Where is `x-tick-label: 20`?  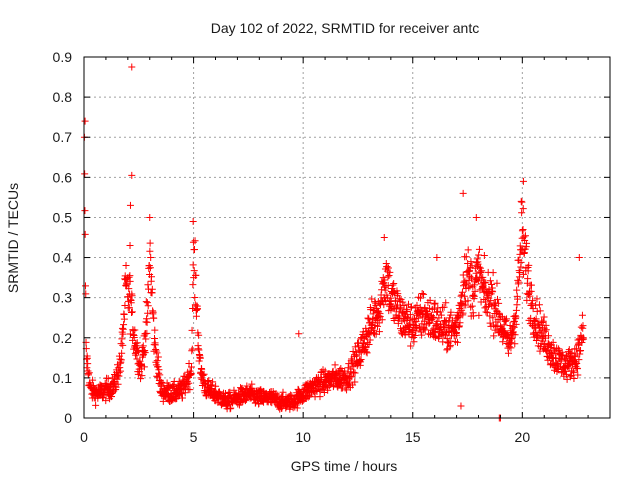 x-tick-label: 20 is located at coordinates (523, 437).